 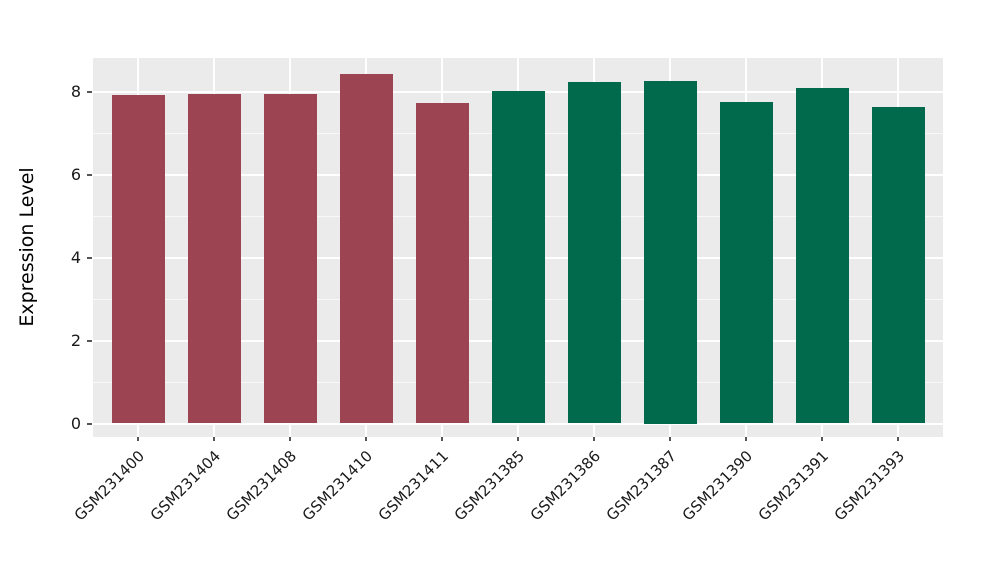 What do you see at coordinates (670, 252) in the screenshot?
I see `bar-GSM231387` at bounding box center [670, 252].